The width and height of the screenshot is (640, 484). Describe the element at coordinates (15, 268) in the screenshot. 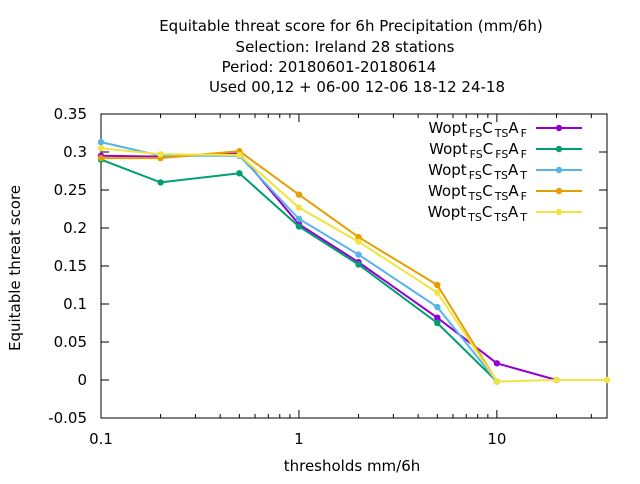

I see `y-axis-title: Equitable threat score` at that location.